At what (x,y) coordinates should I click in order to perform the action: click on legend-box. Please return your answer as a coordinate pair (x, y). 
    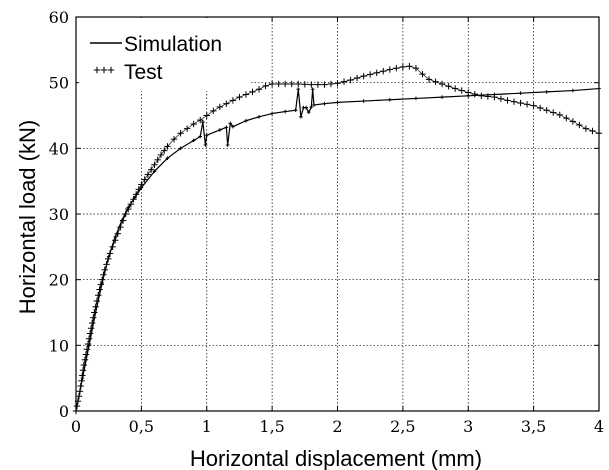
    Looking at the image, I should click on (164, 54).